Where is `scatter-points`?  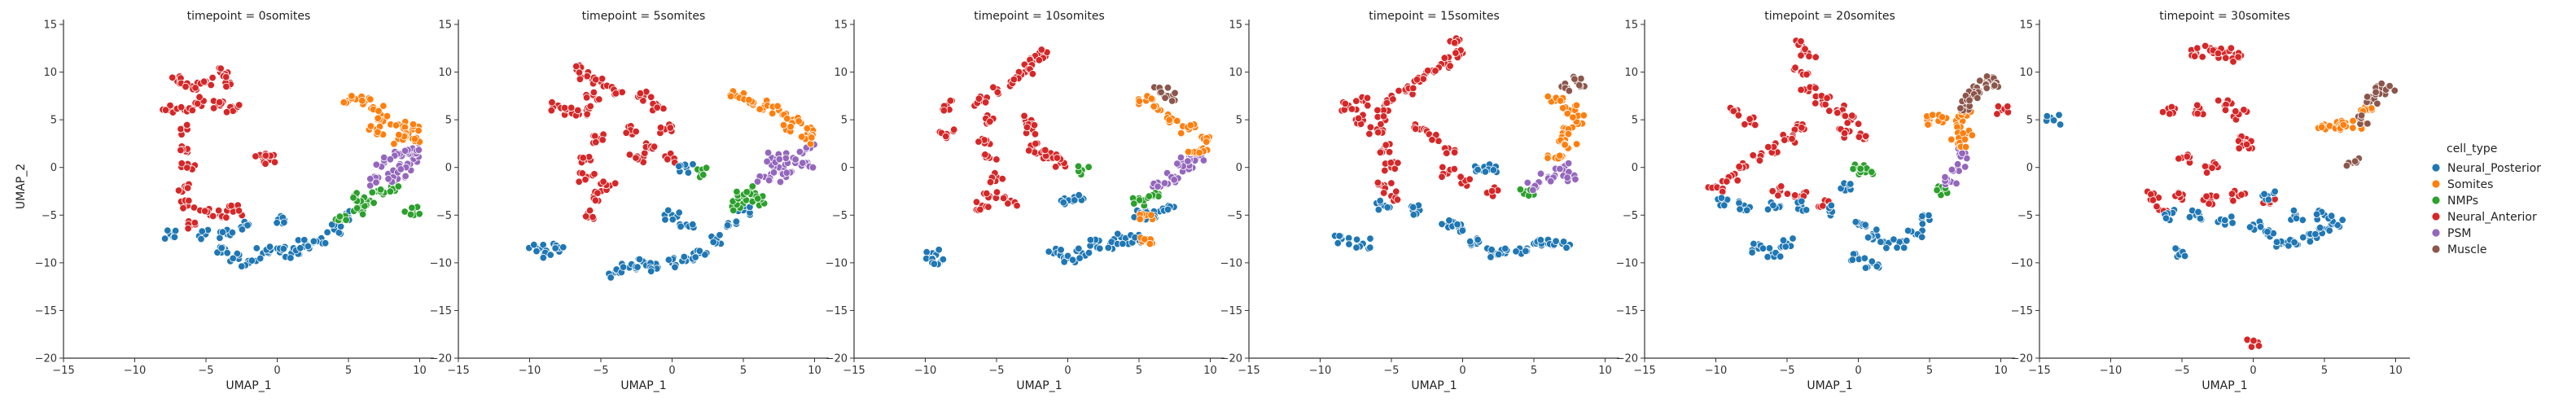 scatter-points is located at coordinates (671, 171).